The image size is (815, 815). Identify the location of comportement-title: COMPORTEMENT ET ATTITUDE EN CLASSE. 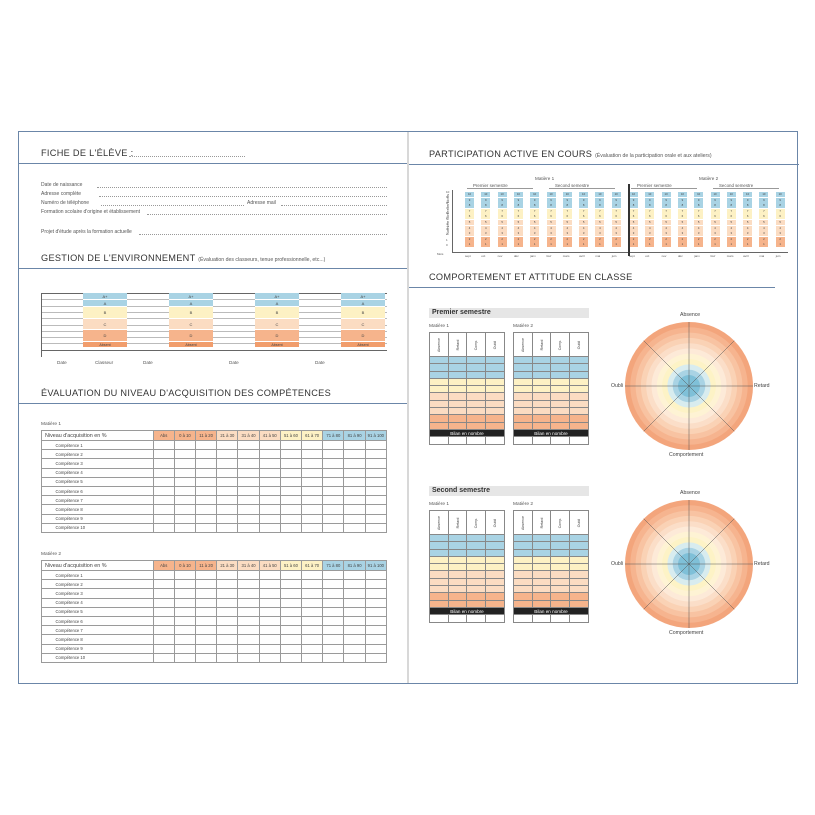
(531, 277).